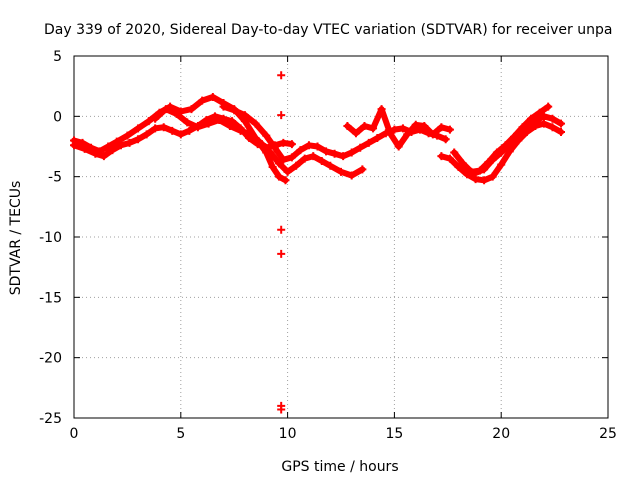 The height and width of the screenshot is (485, 640). Describe the element at coordinates (50, 419) in the screenshot. I see `y-tick-label: -25` at that location.